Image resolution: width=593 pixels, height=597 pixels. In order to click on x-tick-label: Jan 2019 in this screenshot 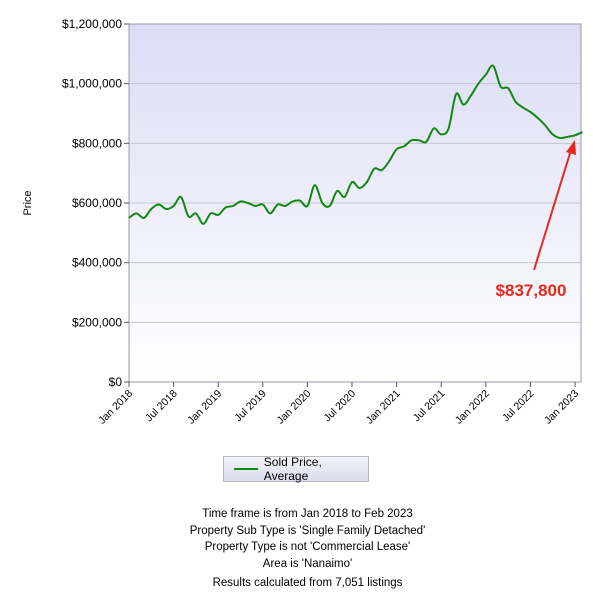, I will do `click(204, 407)`.